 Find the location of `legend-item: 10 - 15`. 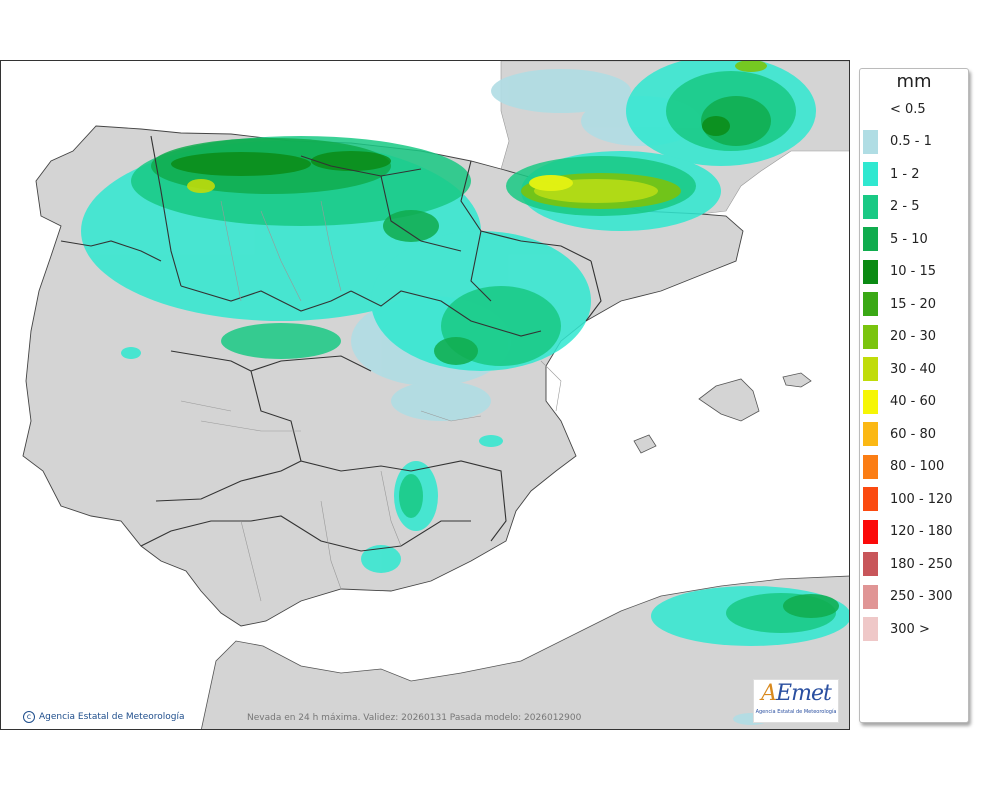

legend-item: 10 - 15 is located at coordinates (900, 271).